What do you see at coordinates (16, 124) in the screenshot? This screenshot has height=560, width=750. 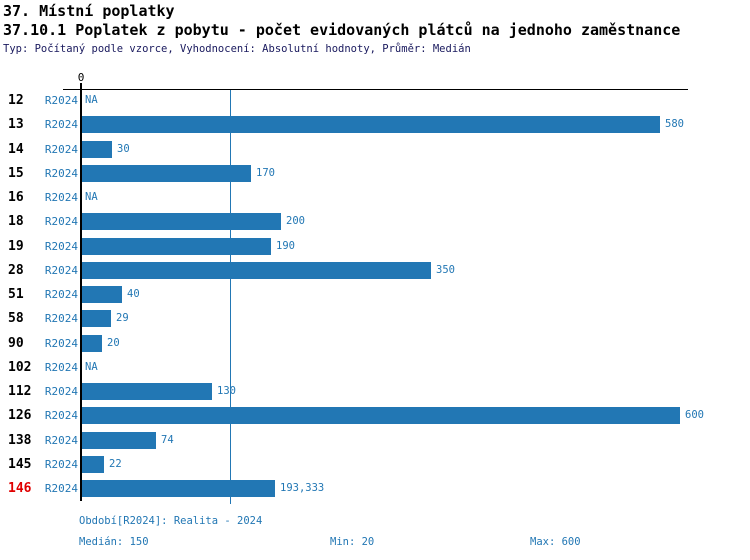 I see `row-id-label: 13` at bounding box center [16, 124].